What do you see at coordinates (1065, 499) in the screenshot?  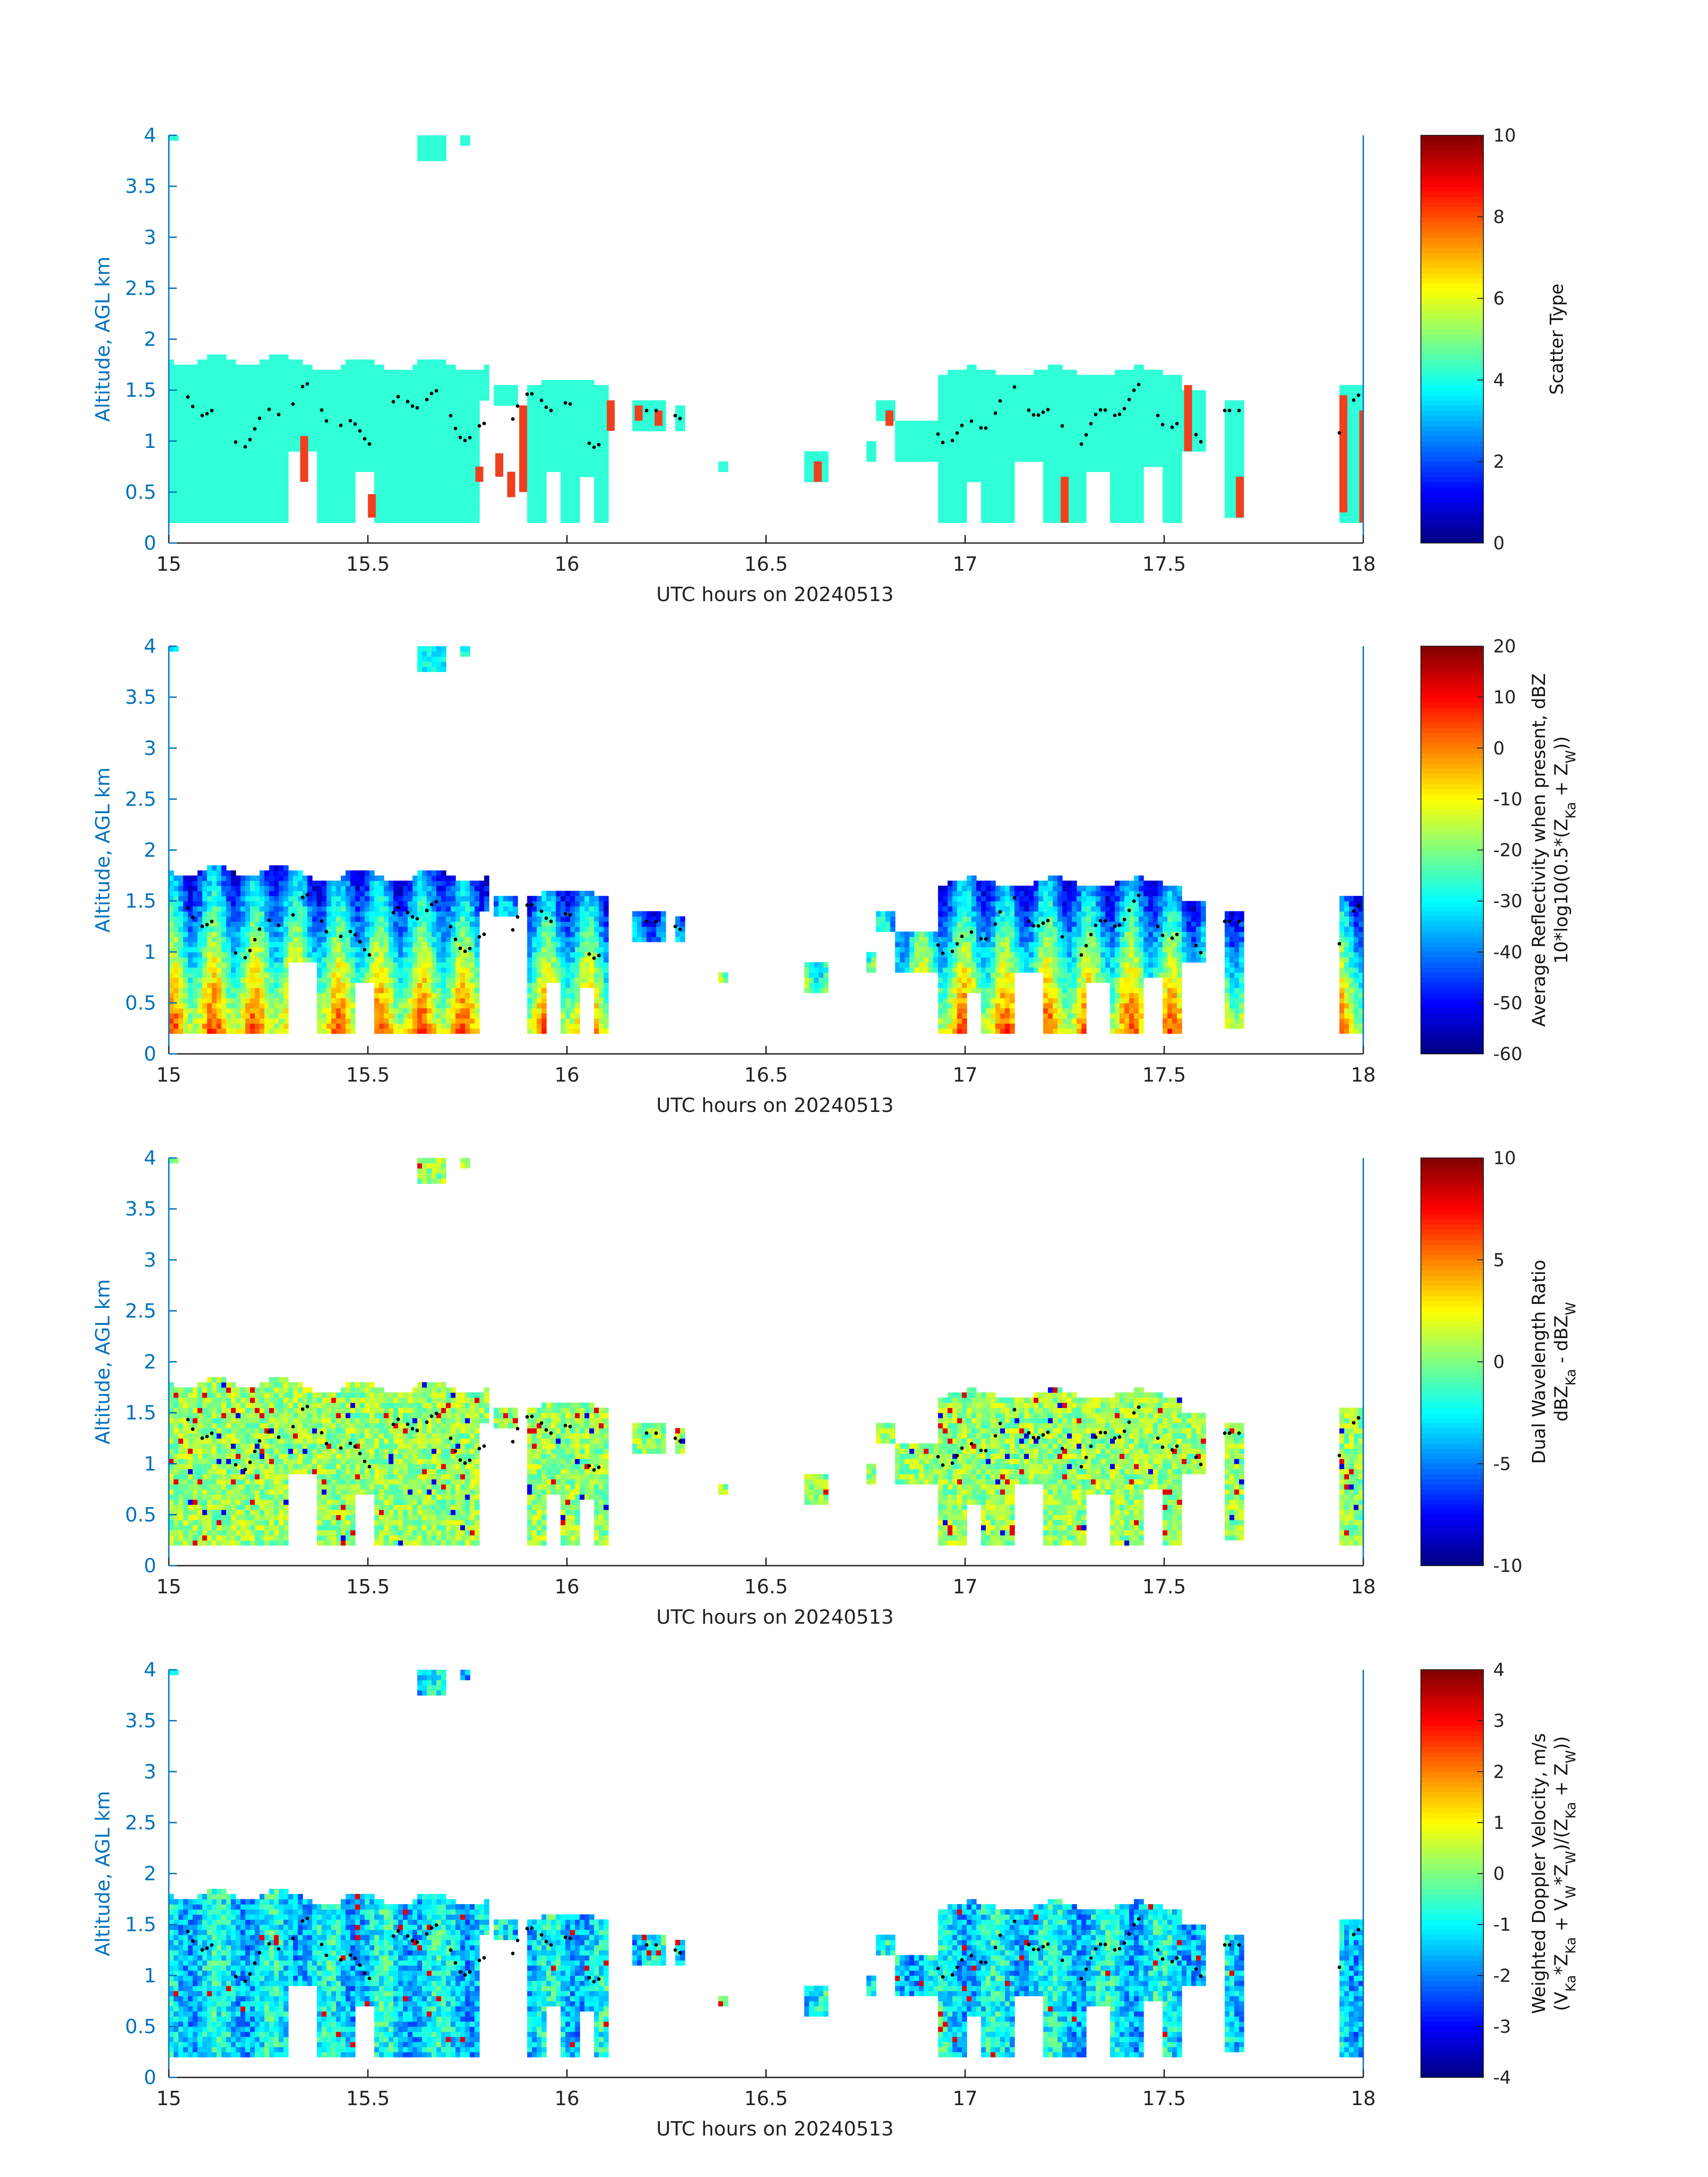 I see `scatter-type-bar` at bounding box center [1065, 499].